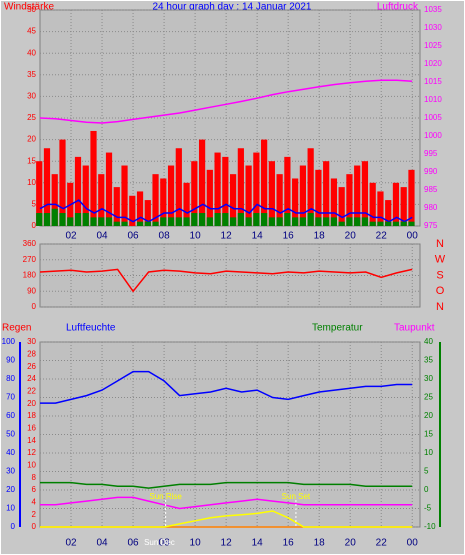 The width and height of the screenshot is (465, 555). I want to click on axis-title: Temperatur, so click(337, 328).